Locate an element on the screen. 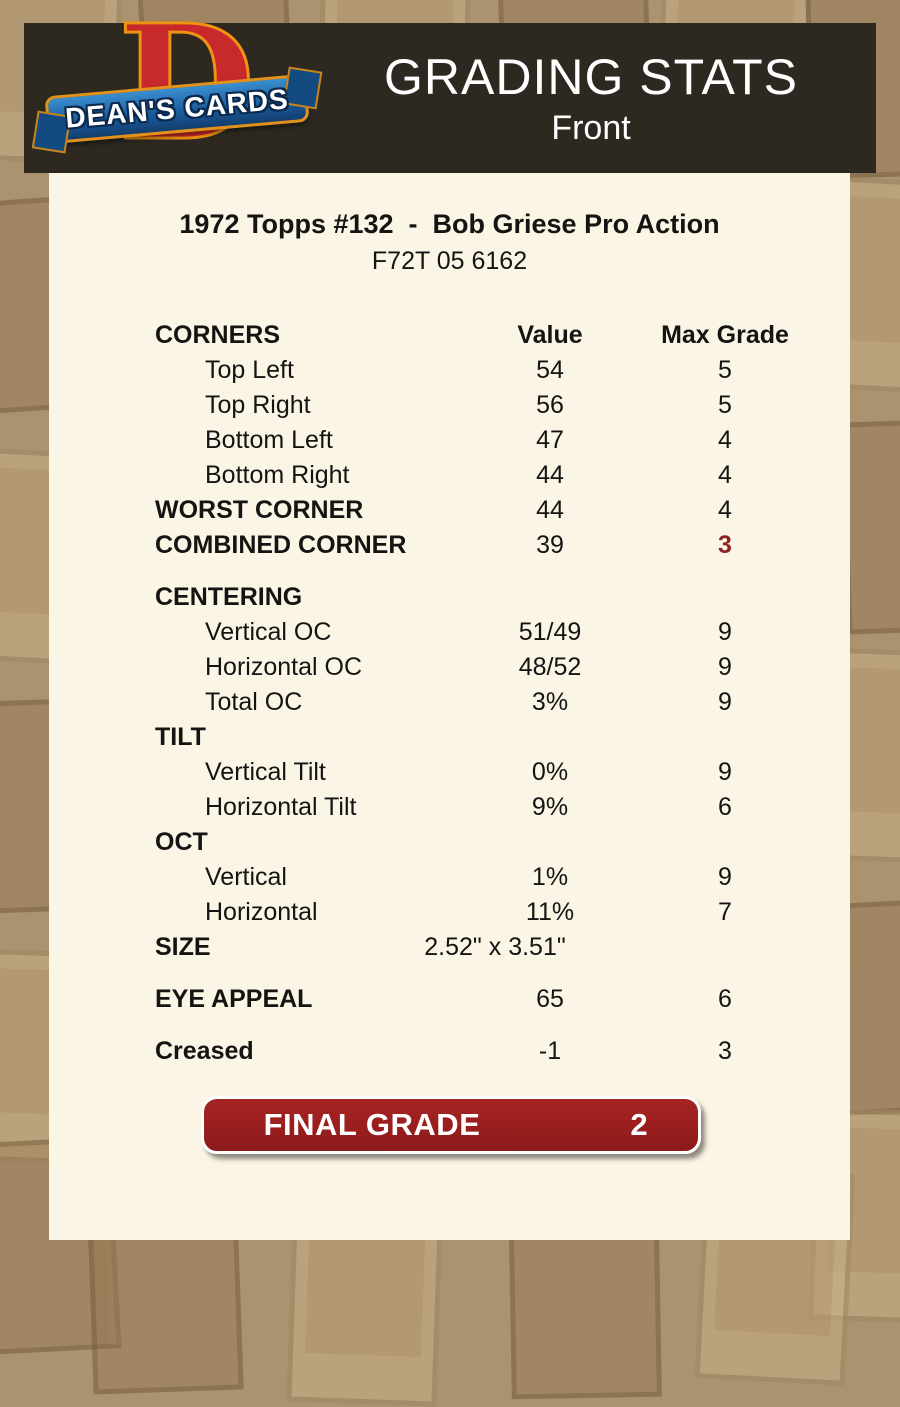 The width and height of the screenshot is (900, 1407). table-row: COMBINED CORNER 39 3 is located at coordinates (475, 545).